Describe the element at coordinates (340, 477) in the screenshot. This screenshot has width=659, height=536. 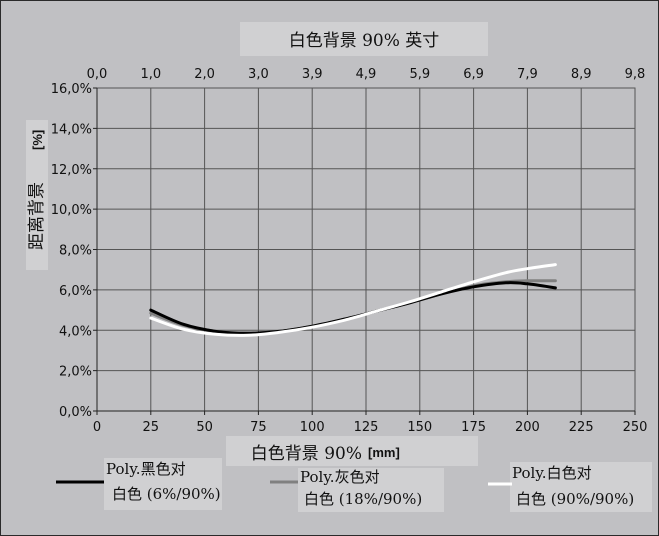
I see `legend-label-2a: Poly.灰色对` at that location.